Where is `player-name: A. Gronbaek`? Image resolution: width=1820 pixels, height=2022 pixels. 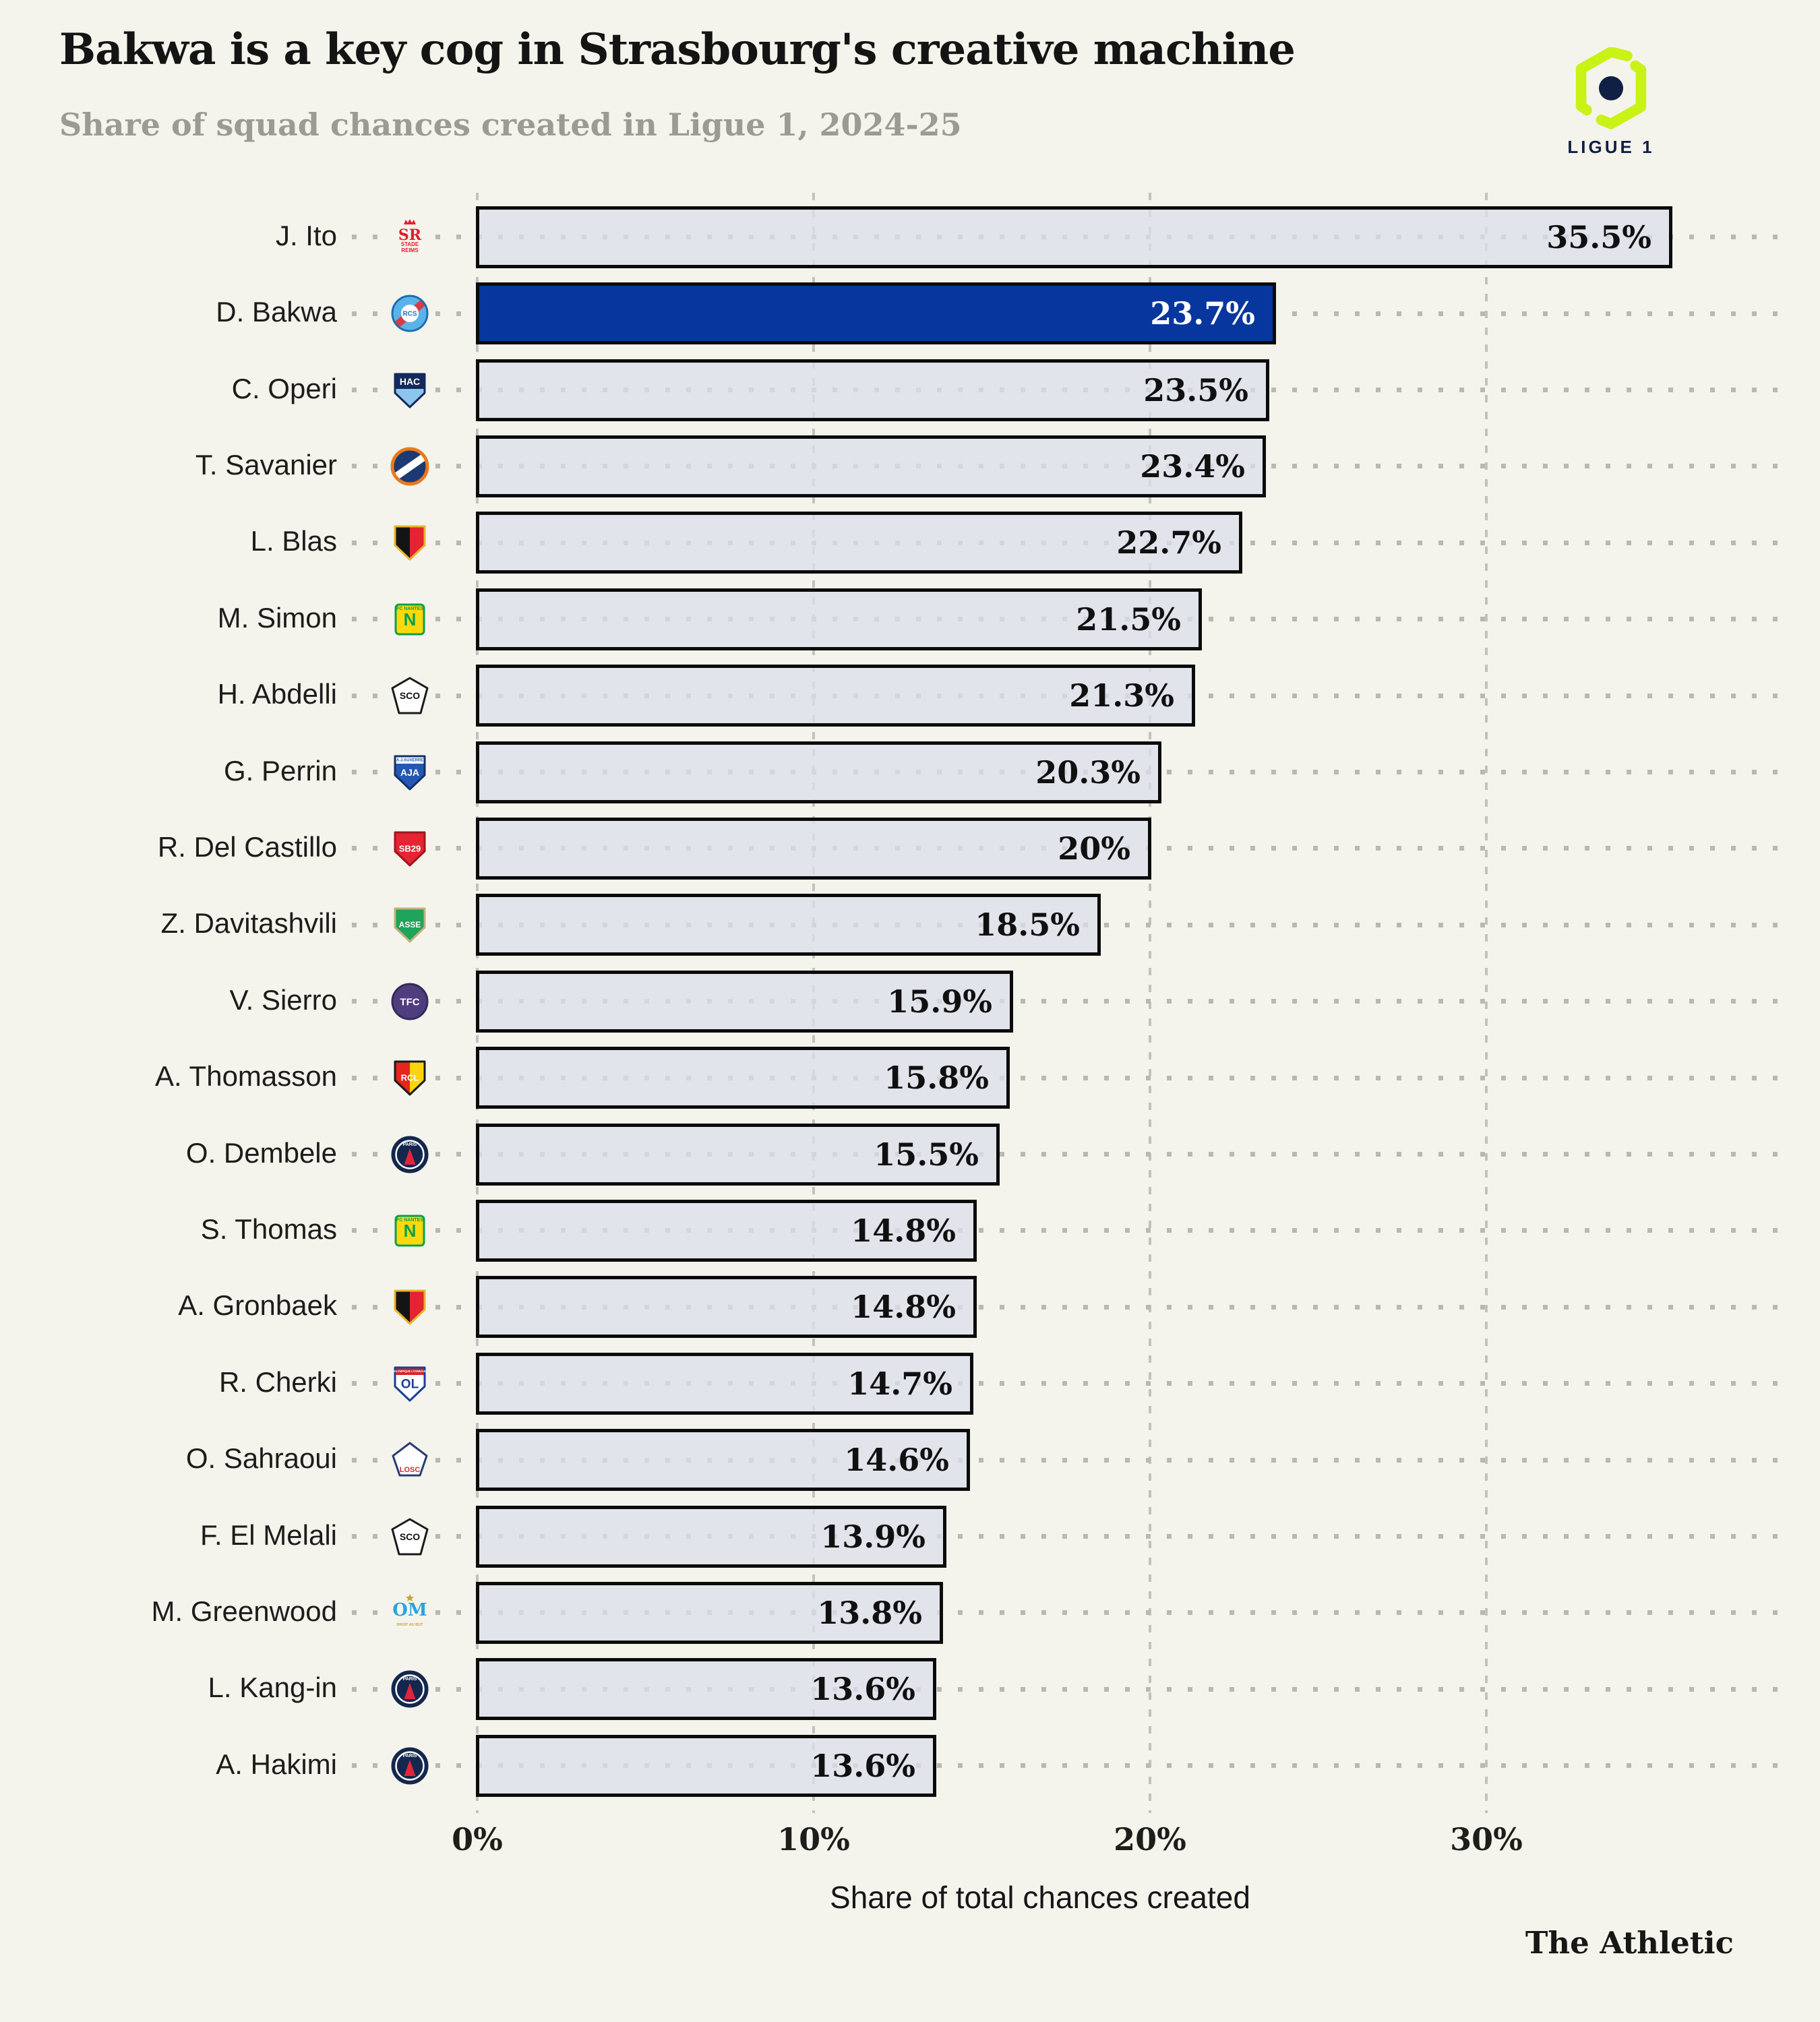
player-name: A. Gronbaek is located at coordinates (257, 1305).